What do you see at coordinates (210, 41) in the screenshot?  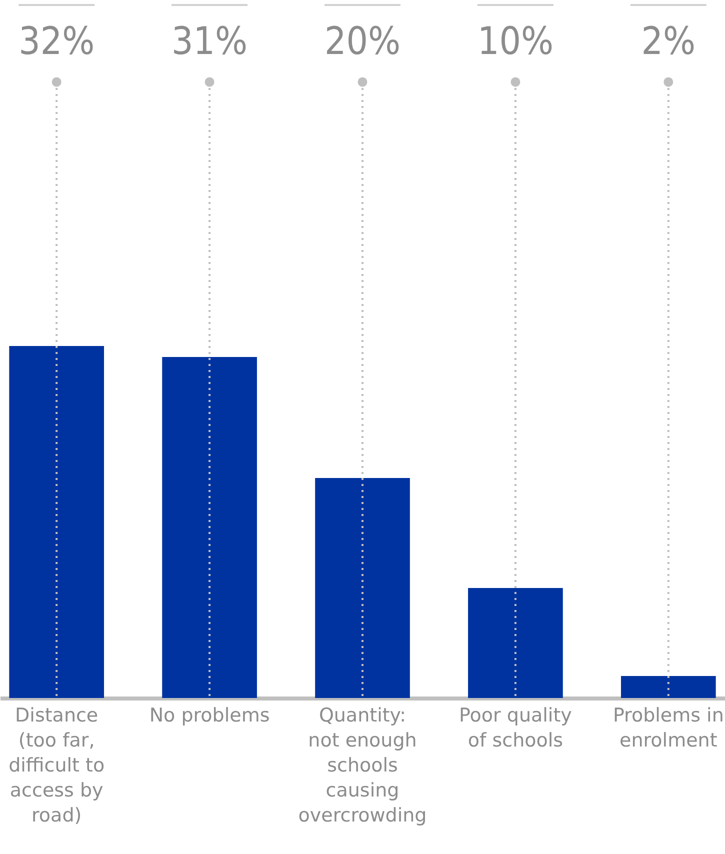 I see `data-label: 31%` at bounding box center [210, 41].